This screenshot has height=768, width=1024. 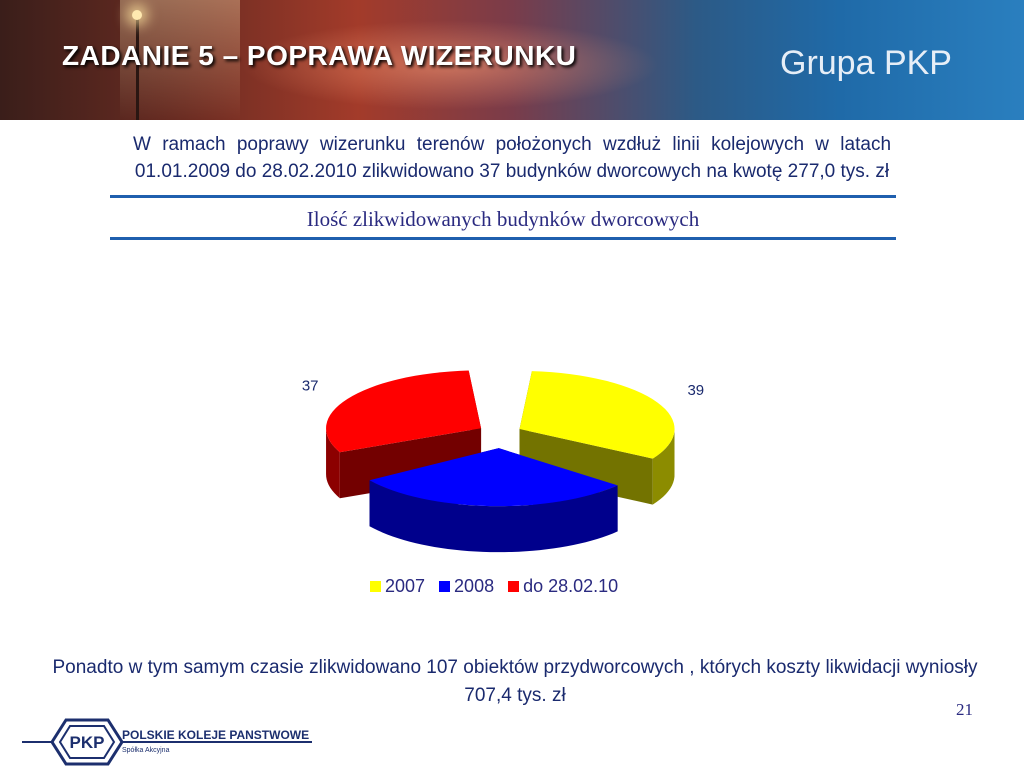 I want to click on logo-monogram: PKP, so click(x=87, y=742).